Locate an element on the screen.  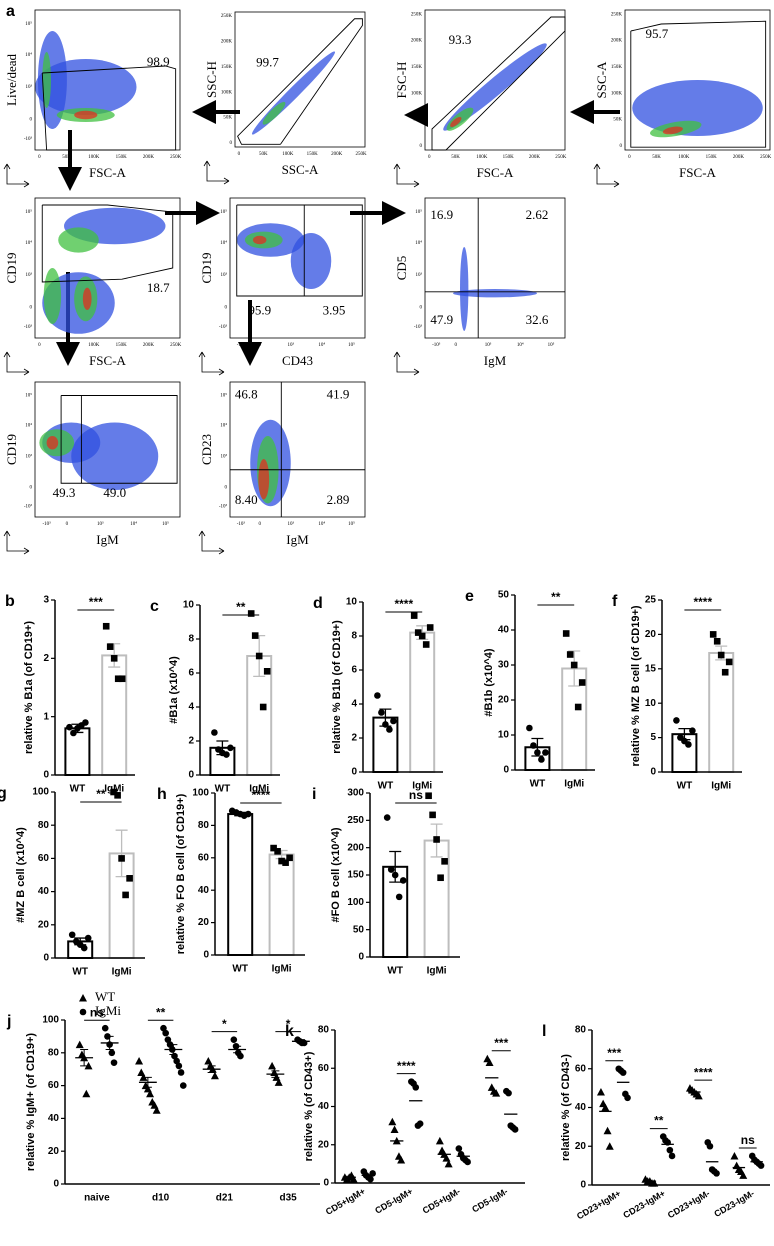
x-tick-label: 10⁴ is located at coordinates (321, 345).